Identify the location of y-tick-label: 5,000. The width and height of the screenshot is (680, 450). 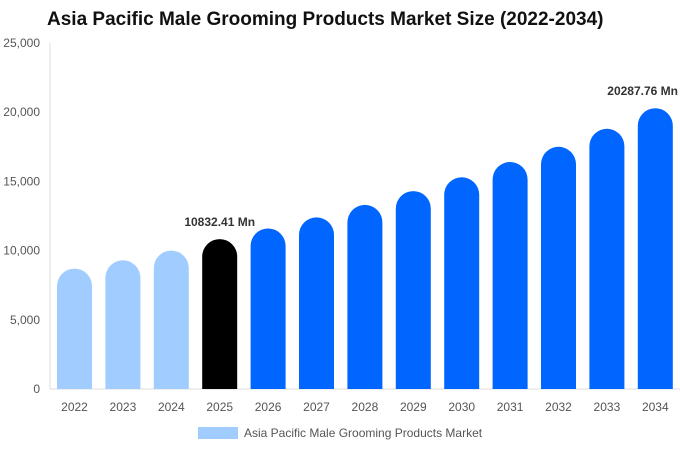
(25, 320).